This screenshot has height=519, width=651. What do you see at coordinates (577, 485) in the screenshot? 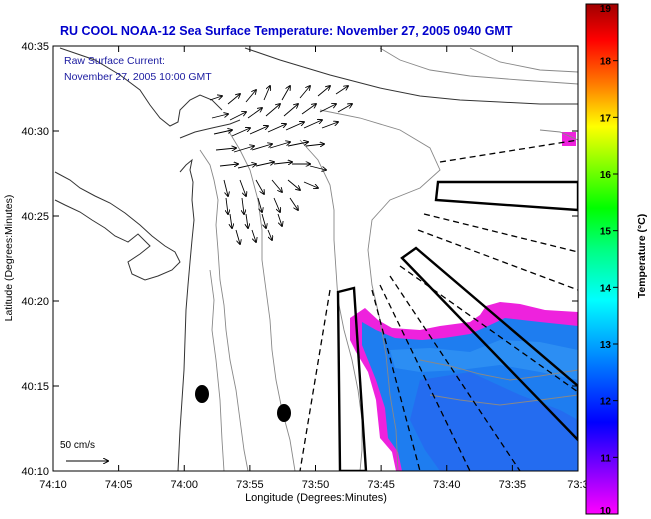
I see `x-tick-label: 73:3` at bounding box center [577, 485].